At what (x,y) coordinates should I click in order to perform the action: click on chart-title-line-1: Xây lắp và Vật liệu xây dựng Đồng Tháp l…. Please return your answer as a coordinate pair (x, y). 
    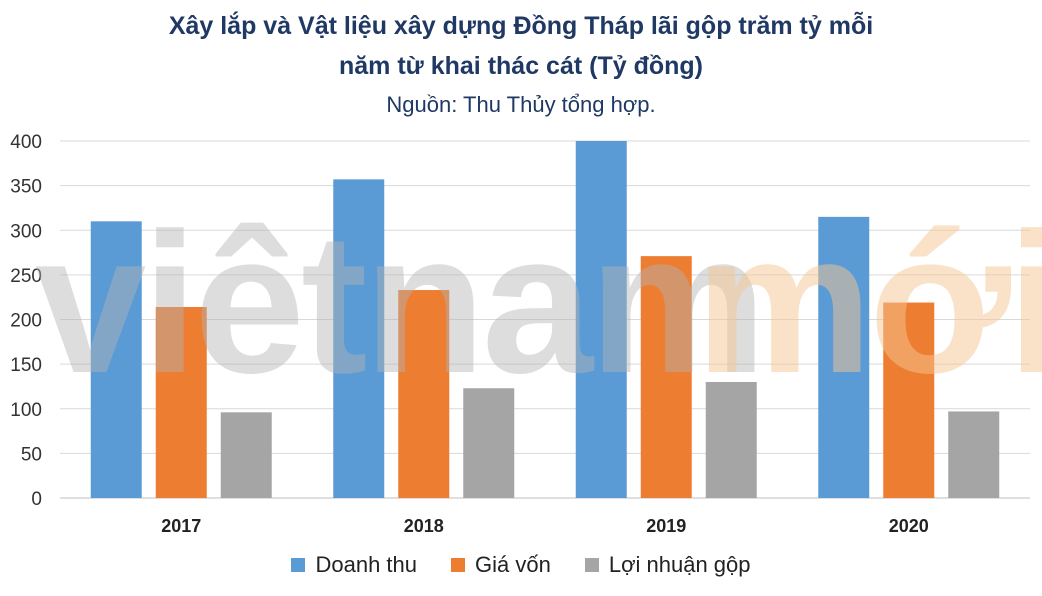
    Looking at the image, I should click on (521, 26).